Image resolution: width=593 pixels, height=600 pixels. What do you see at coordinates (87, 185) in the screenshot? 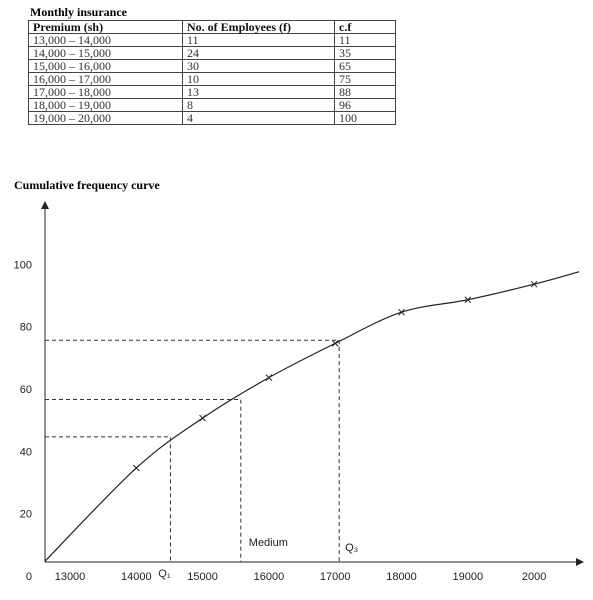
I see `chart-title: Cumulative frequency curve` at bounding box center [87, 185].